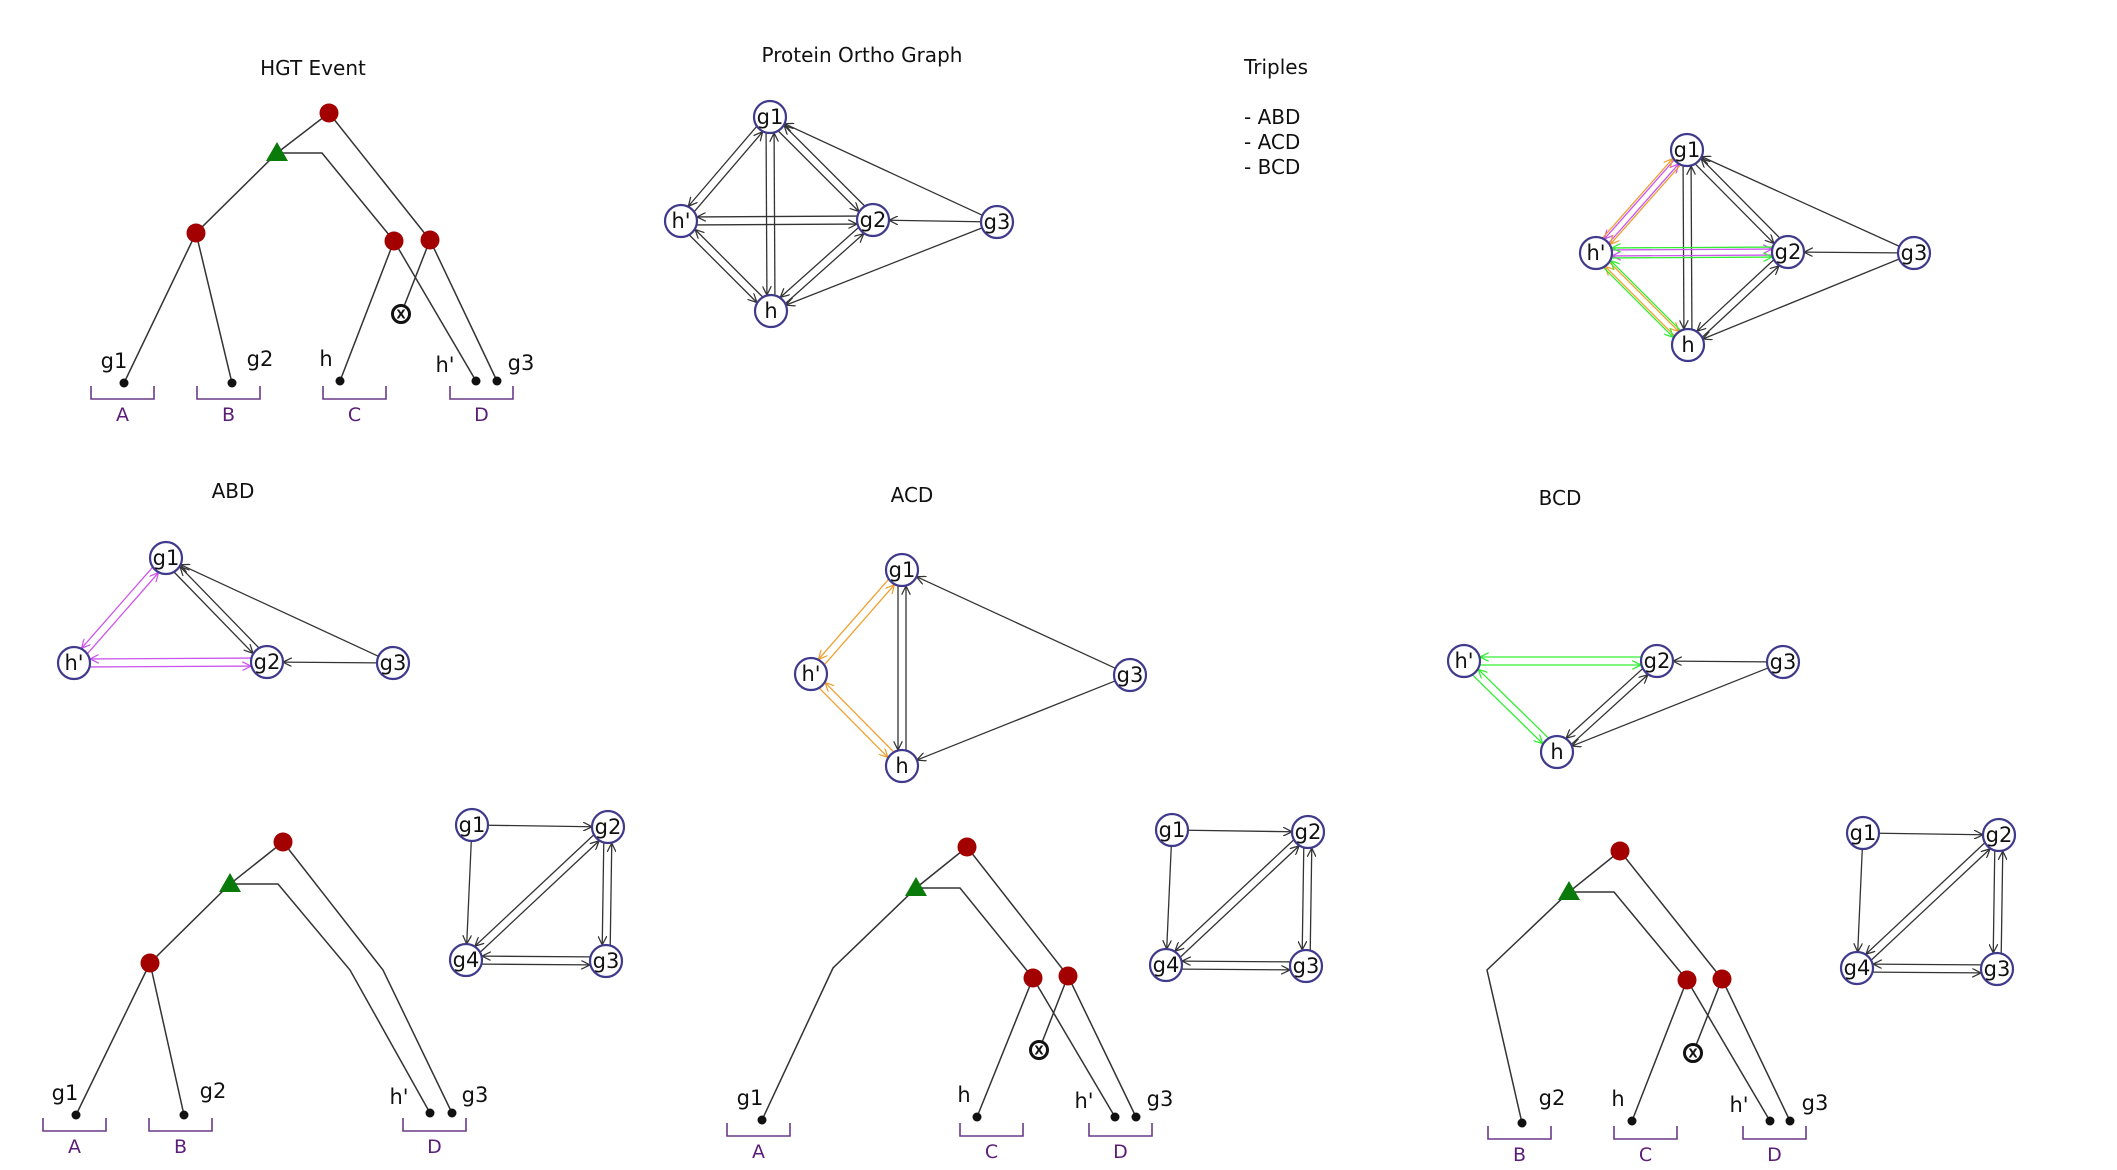  What do you see at coordinates (1308, 832) in the screenshot?
I see `acd-square-node-g2` at bounding box center [1308, 832].